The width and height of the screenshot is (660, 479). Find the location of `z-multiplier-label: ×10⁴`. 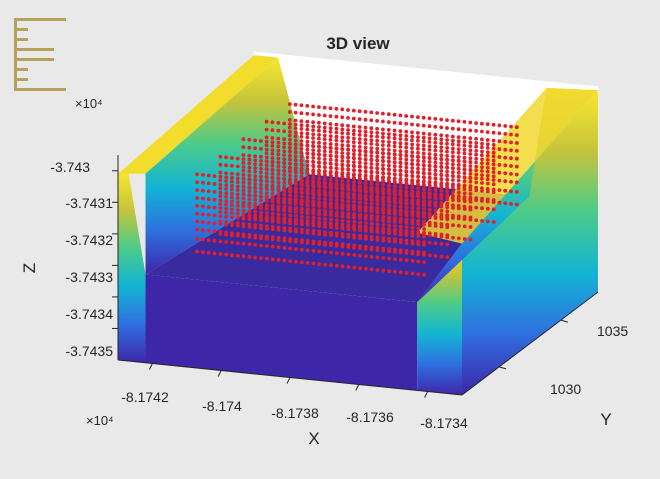

z-multiplier-label: ×10⁴ is located at coordinates (89, 103).